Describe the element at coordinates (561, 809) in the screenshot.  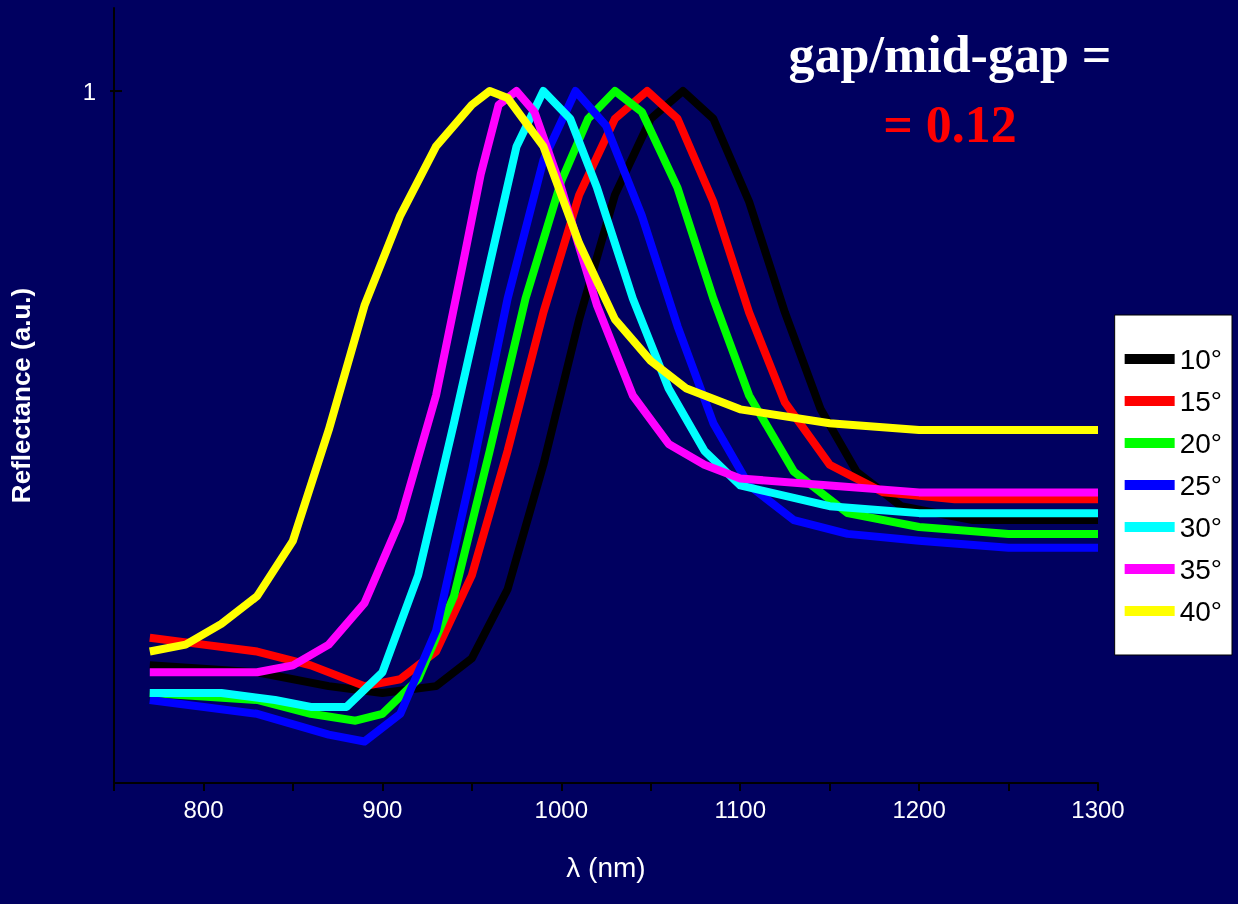
I see `x-tick-label: 1000` at that location.